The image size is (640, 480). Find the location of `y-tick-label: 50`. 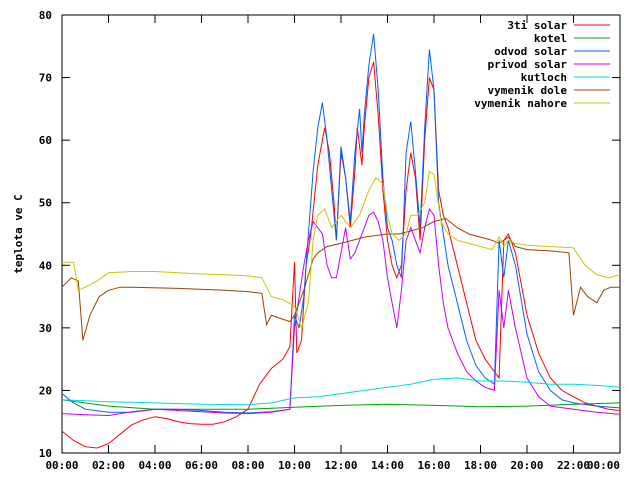

y-tick-label: 50 is located at coordinates (45, 203).